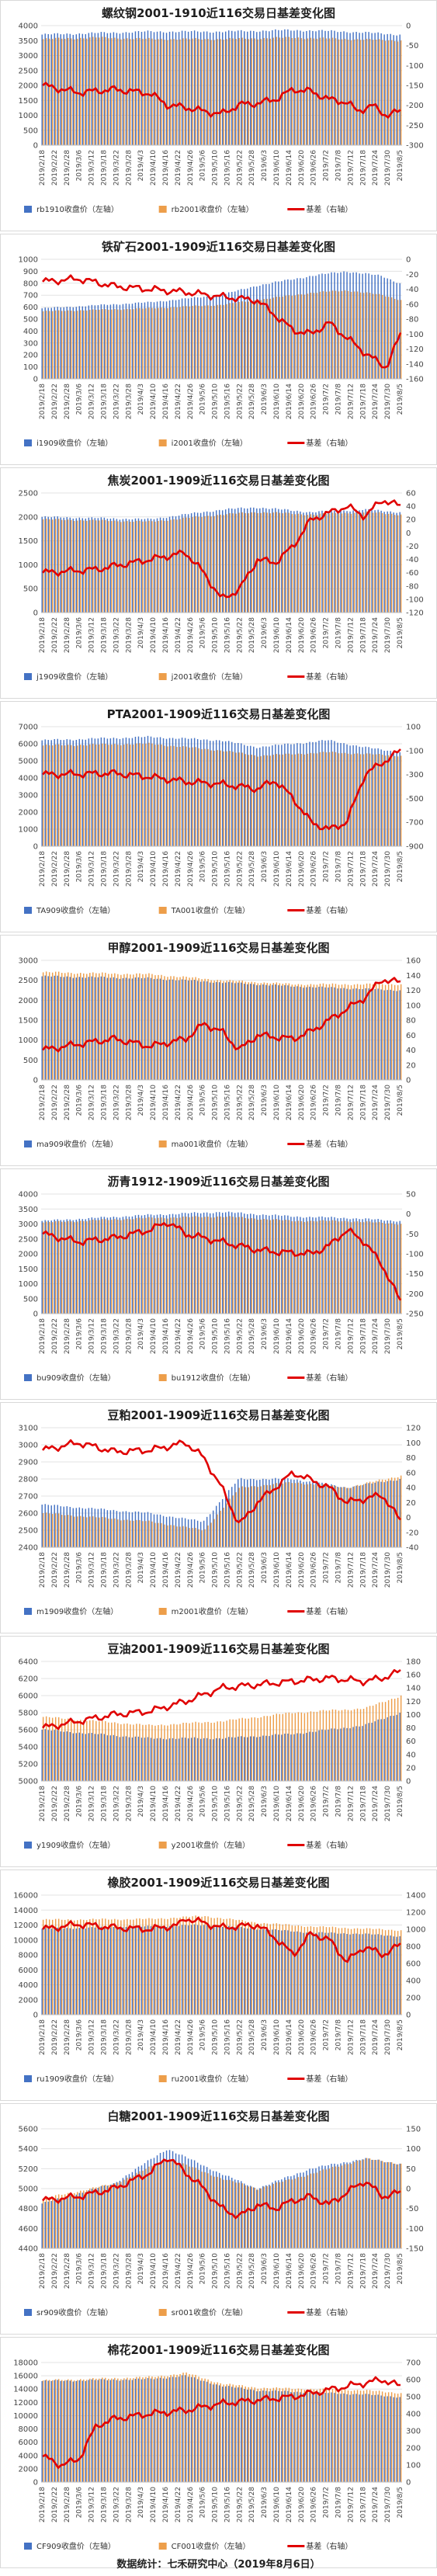 The height and width of the screenshot is (2576, 437). Describe the element at coordinates (265, 2035) in the screenshot. I see `x-tick-label: 2019/6/3` at that location.